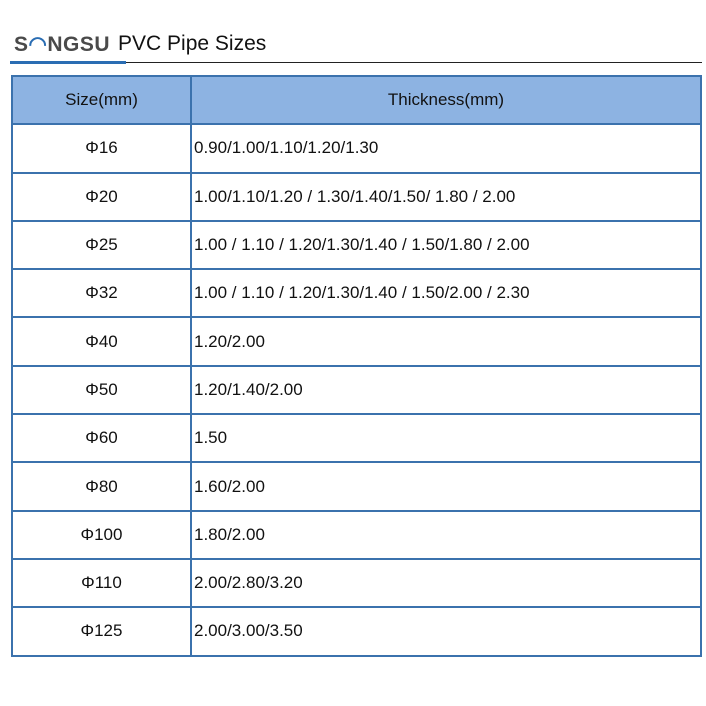 The image size is (706, 706). I want to click on thickness-cell: 2.00/3.00/3.50, so click(446, 631).